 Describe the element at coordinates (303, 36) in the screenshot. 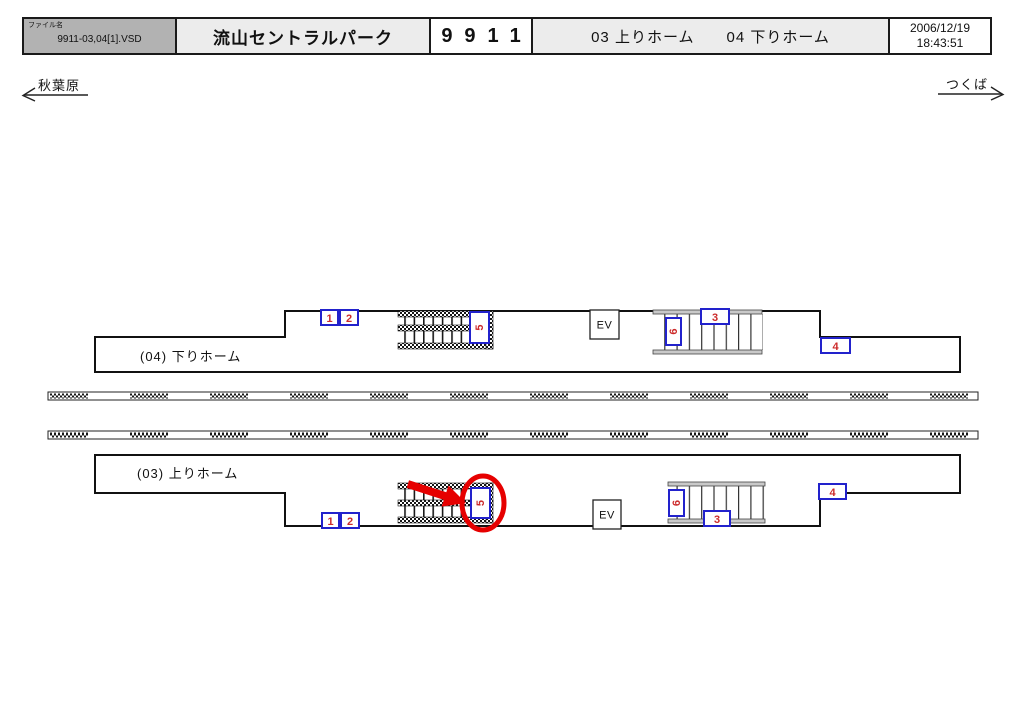

I see `station-title: 流山セントラルパーク` at that location.